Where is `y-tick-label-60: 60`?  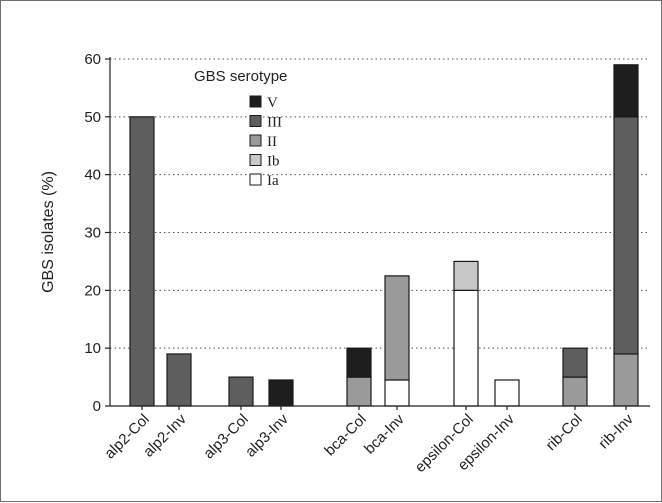
y-tick-label-60: 60 is located at coordinates (92, 59).